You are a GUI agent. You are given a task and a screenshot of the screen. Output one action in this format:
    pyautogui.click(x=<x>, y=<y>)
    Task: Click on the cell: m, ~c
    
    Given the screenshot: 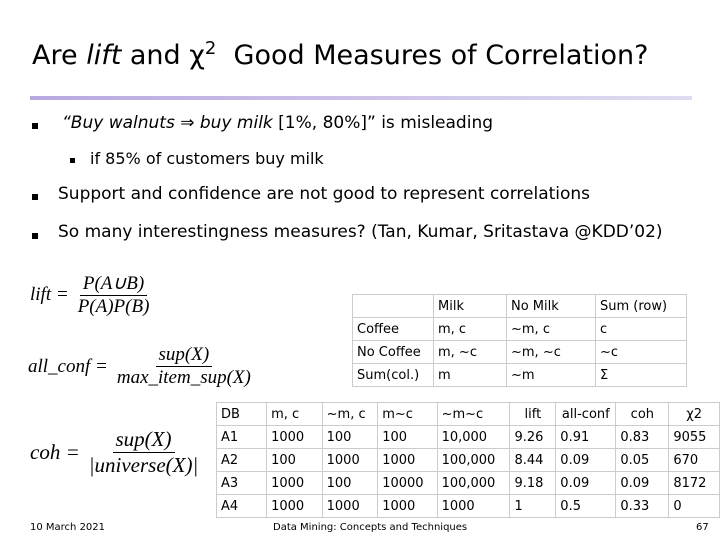 What is the action you would take?
    pyautogui.click(x=470, y=352)
    